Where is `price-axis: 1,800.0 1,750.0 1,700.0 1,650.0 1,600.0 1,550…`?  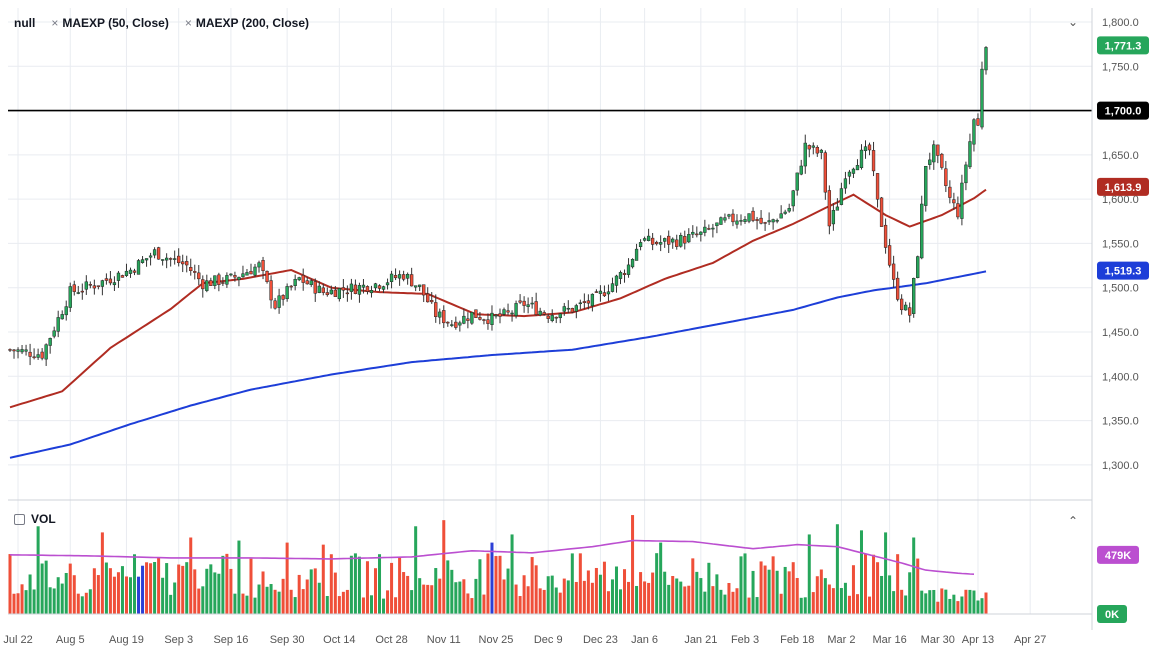
price-axis: 1,800.0 1,750.0 1,700.0 1,650.0 1,600.0 1,550… is located at coordinates (1120, 244).